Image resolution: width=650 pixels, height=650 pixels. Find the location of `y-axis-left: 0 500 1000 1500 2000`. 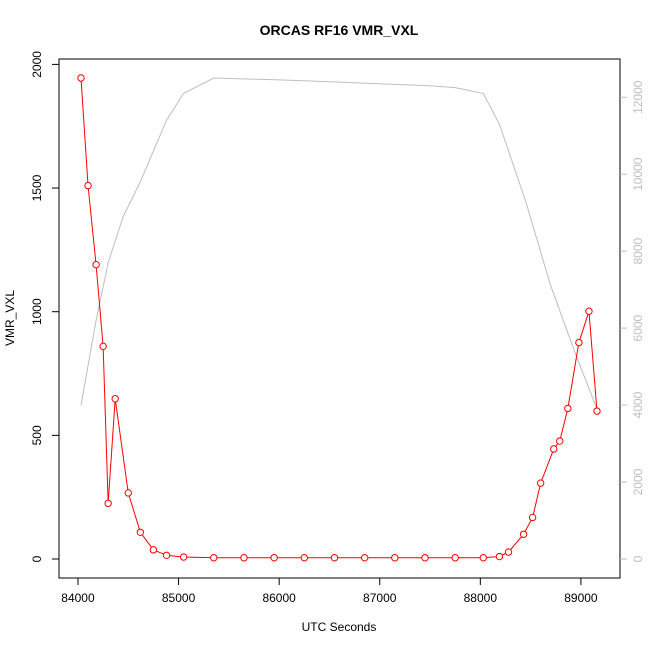

y-axis-left: 0 500 1000 1500 2000 is located at coordinates (44, 306).